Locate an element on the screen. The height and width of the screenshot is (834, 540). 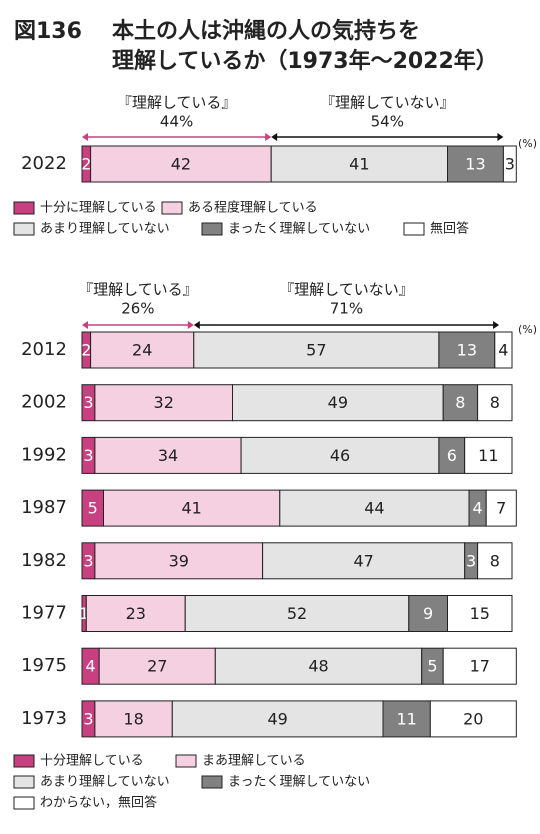
legend-label: ある程度理解している is located at coordinates (253, 208).